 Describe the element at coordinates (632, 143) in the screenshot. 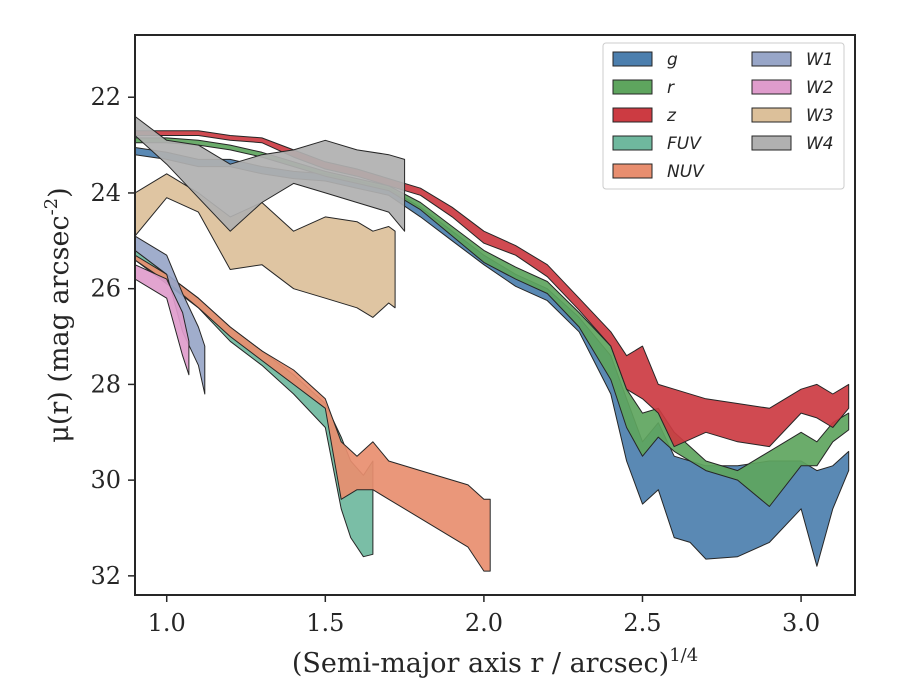

I see `legend-swatch-fuv` at that location.